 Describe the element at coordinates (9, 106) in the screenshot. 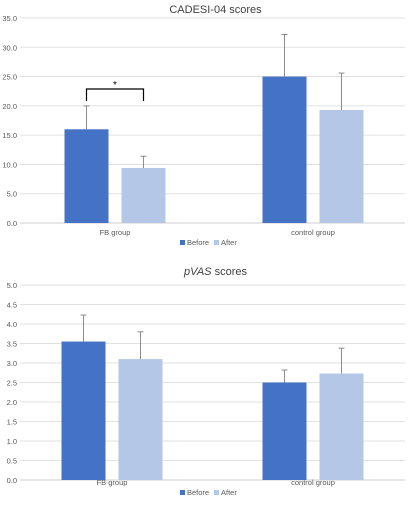

I see `y-tick-label: 20.0` at that location.